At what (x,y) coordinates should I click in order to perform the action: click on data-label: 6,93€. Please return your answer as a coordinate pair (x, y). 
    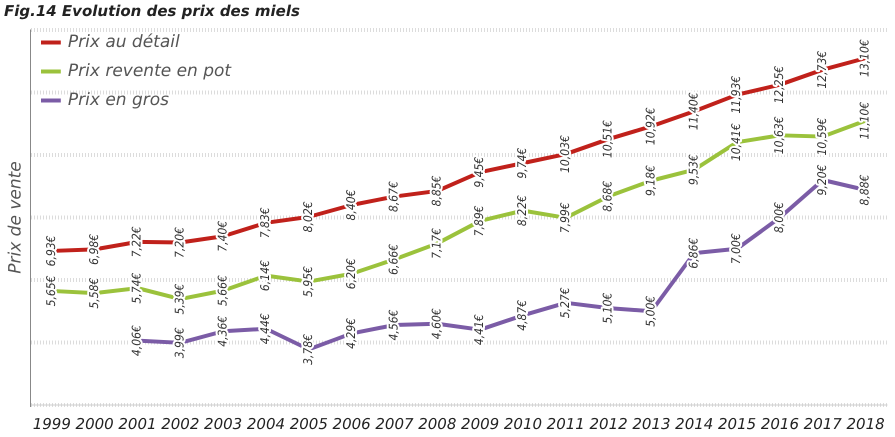
    Looking at the image, I should click on (51, 250).